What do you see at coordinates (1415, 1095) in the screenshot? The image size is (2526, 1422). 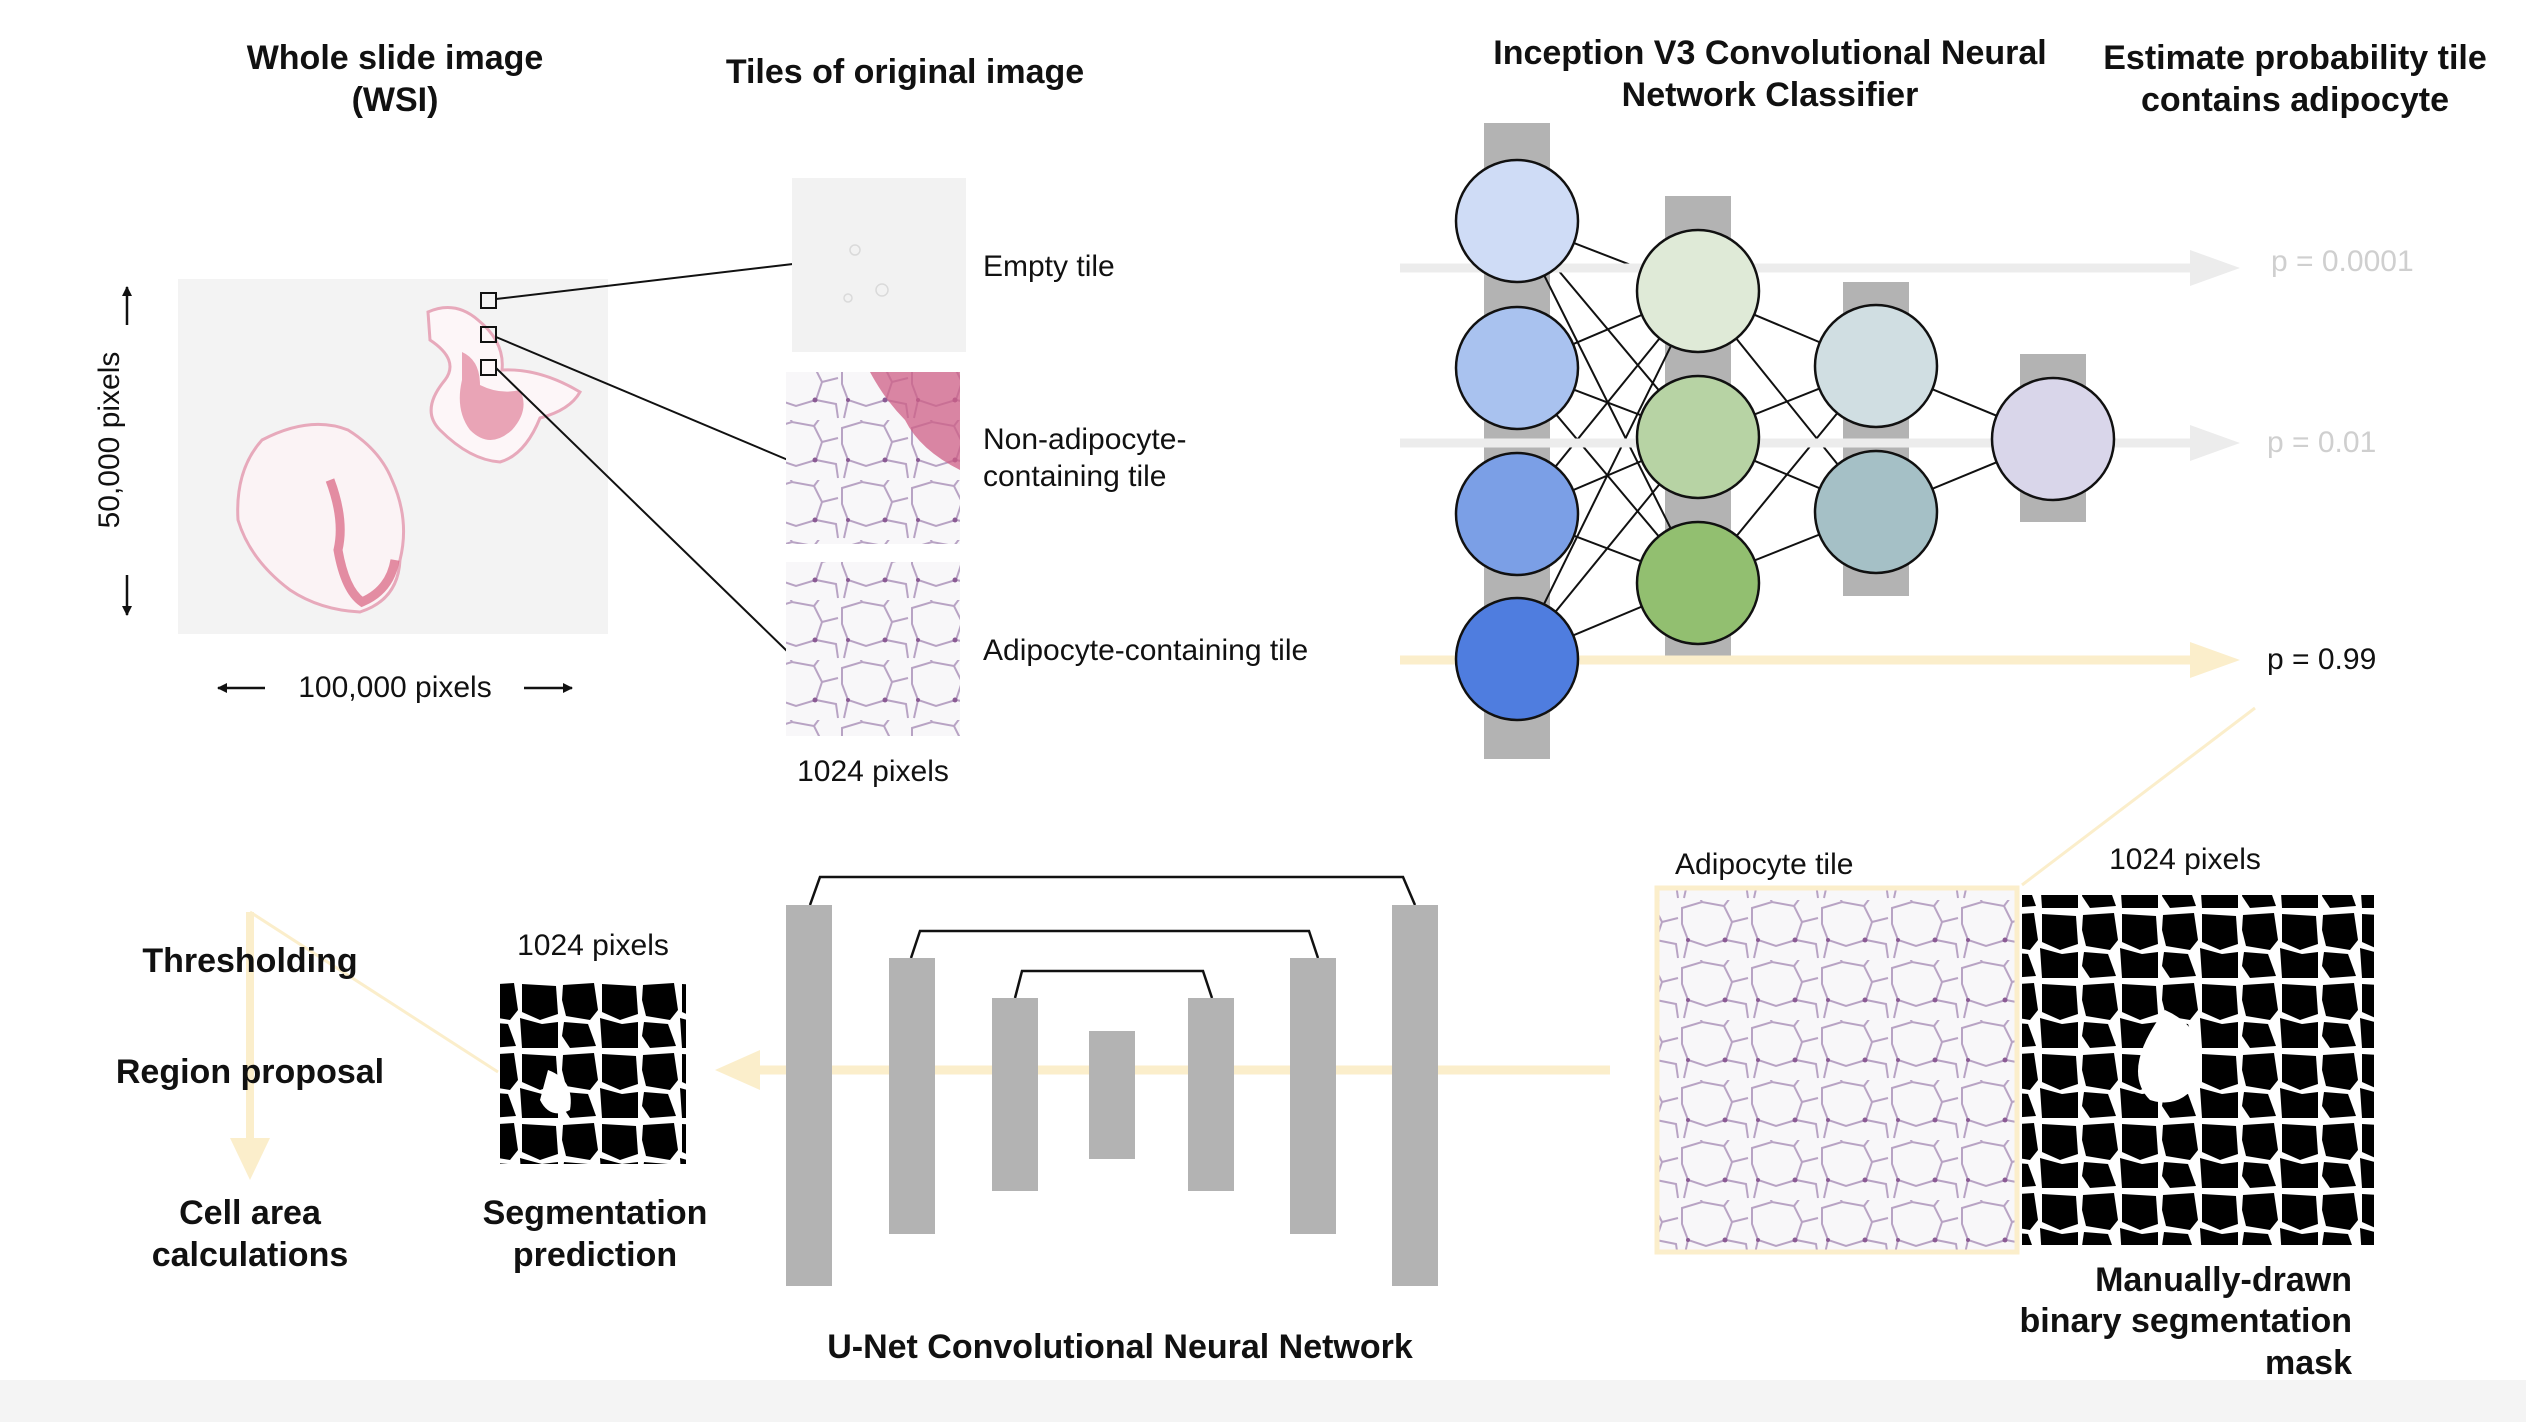 I see `unet-block-dec1` at bounding box center [1415, 1095].